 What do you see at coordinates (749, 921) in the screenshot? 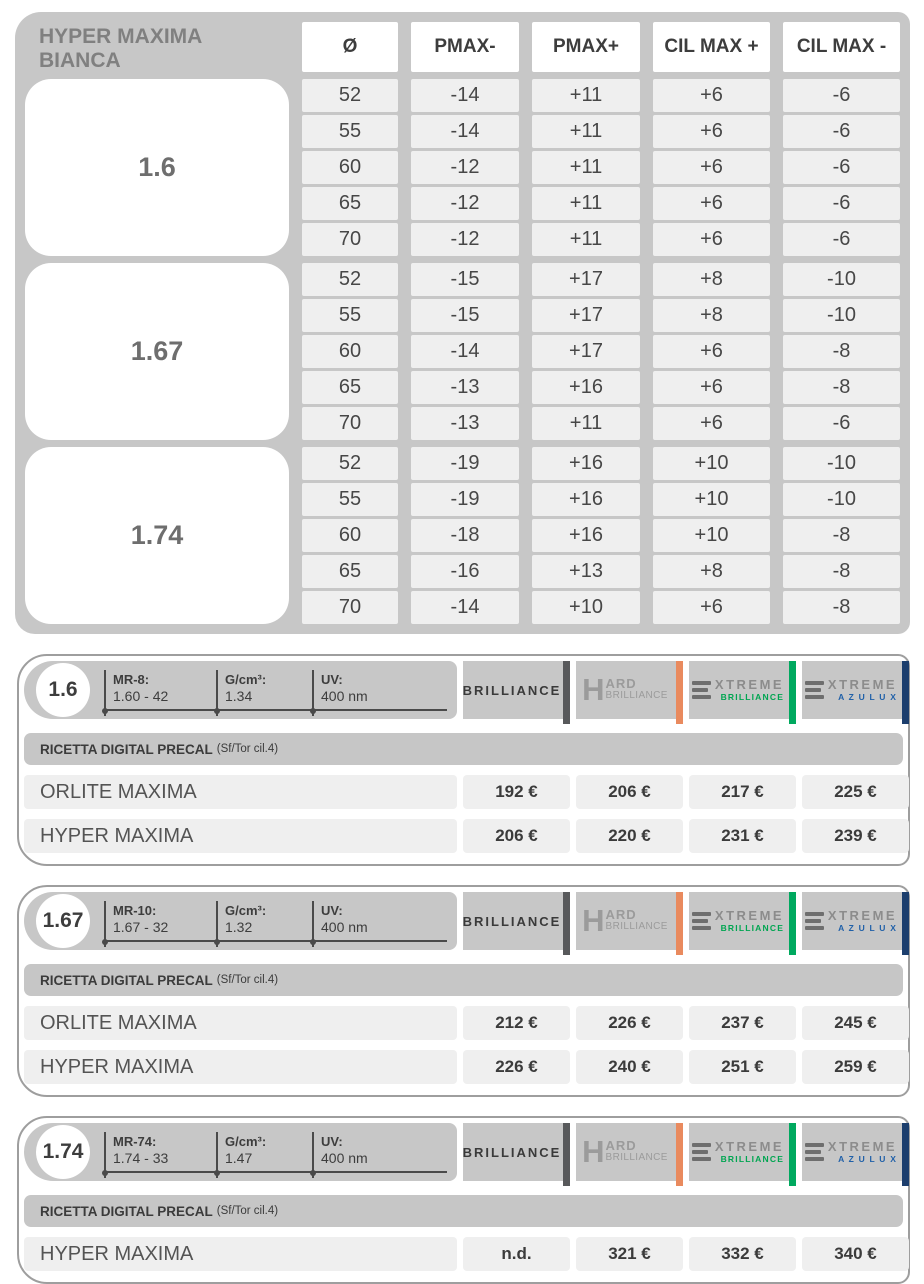
I see `extreme-wordmark: XTREME BRILLIANCE` at bounding box center [749, 921].